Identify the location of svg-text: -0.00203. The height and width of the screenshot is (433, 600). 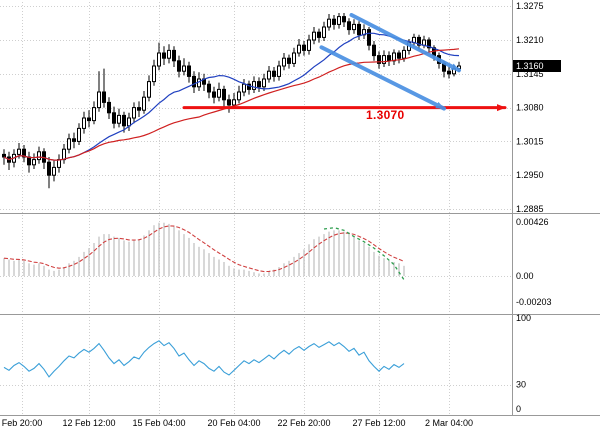
(534, 302).